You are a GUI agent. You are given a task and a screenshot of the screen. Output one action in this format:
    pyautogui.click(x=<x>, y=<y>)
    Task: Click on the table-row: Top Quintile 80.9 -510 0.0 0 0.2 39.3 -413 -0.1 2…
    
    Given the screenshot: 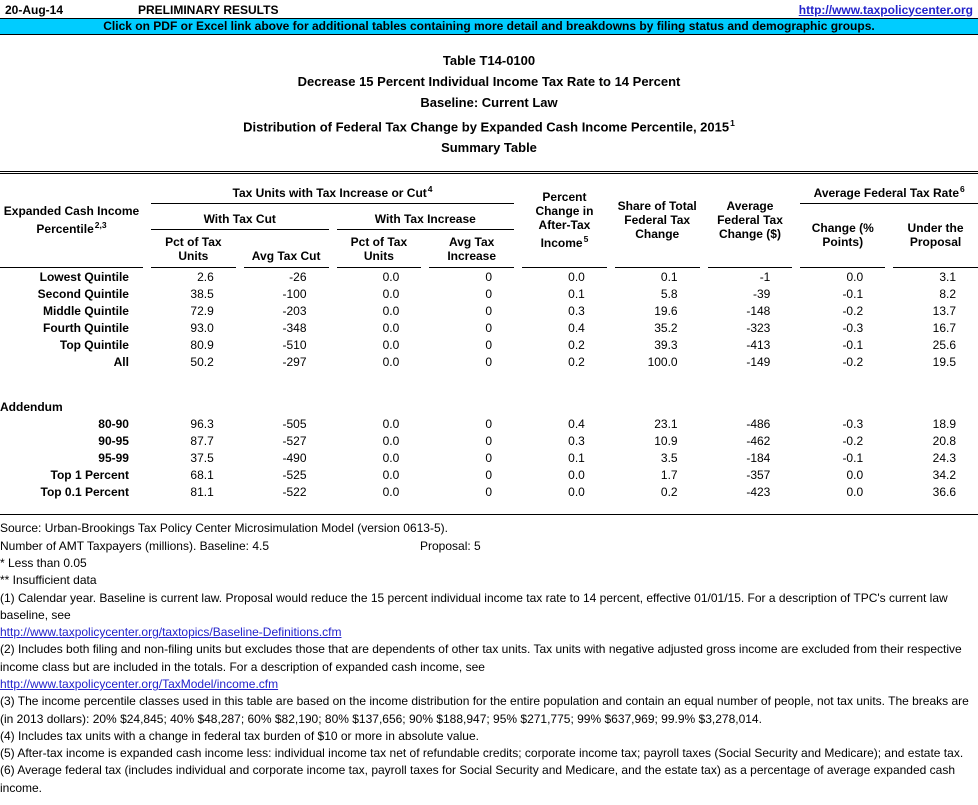 What is the action you would take?
    pyautogui.click(x=489, y=344)
    